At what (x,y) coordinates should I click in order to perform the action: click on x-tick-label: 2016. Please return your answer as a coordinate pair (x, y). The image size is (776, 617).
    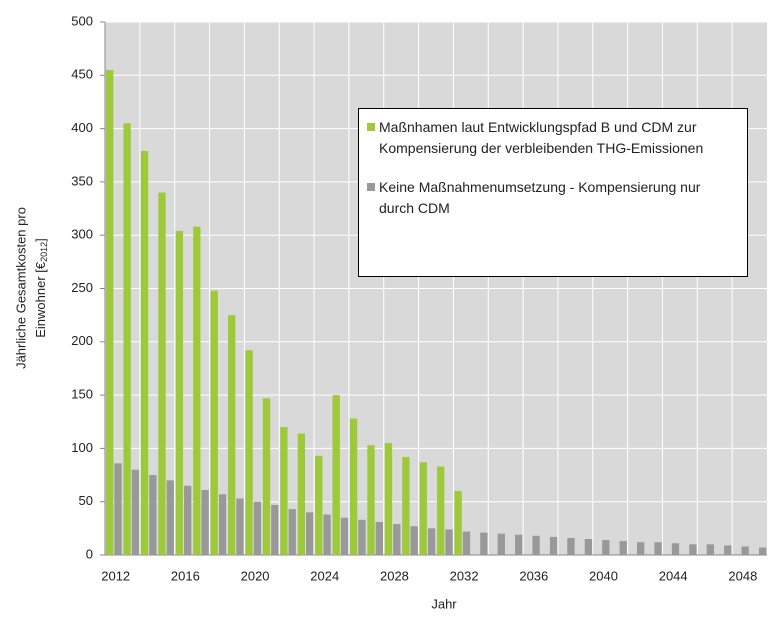
    Looking at the image, I should click on (185, 575).